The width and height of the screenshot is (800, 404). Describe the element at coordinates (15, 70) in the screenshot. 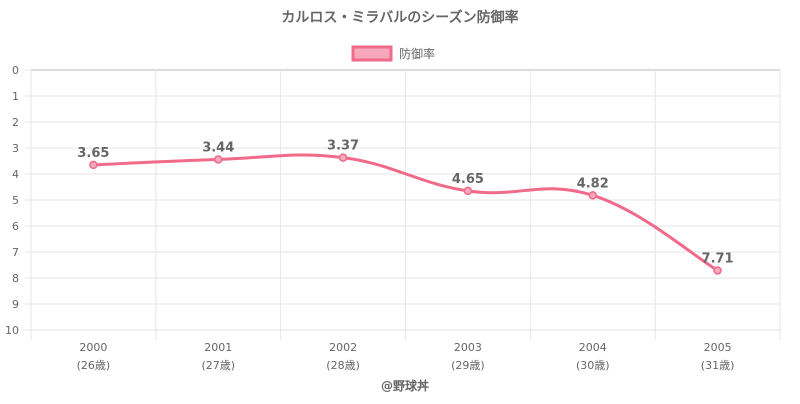

I see `y-tick-label: 0` at that location.